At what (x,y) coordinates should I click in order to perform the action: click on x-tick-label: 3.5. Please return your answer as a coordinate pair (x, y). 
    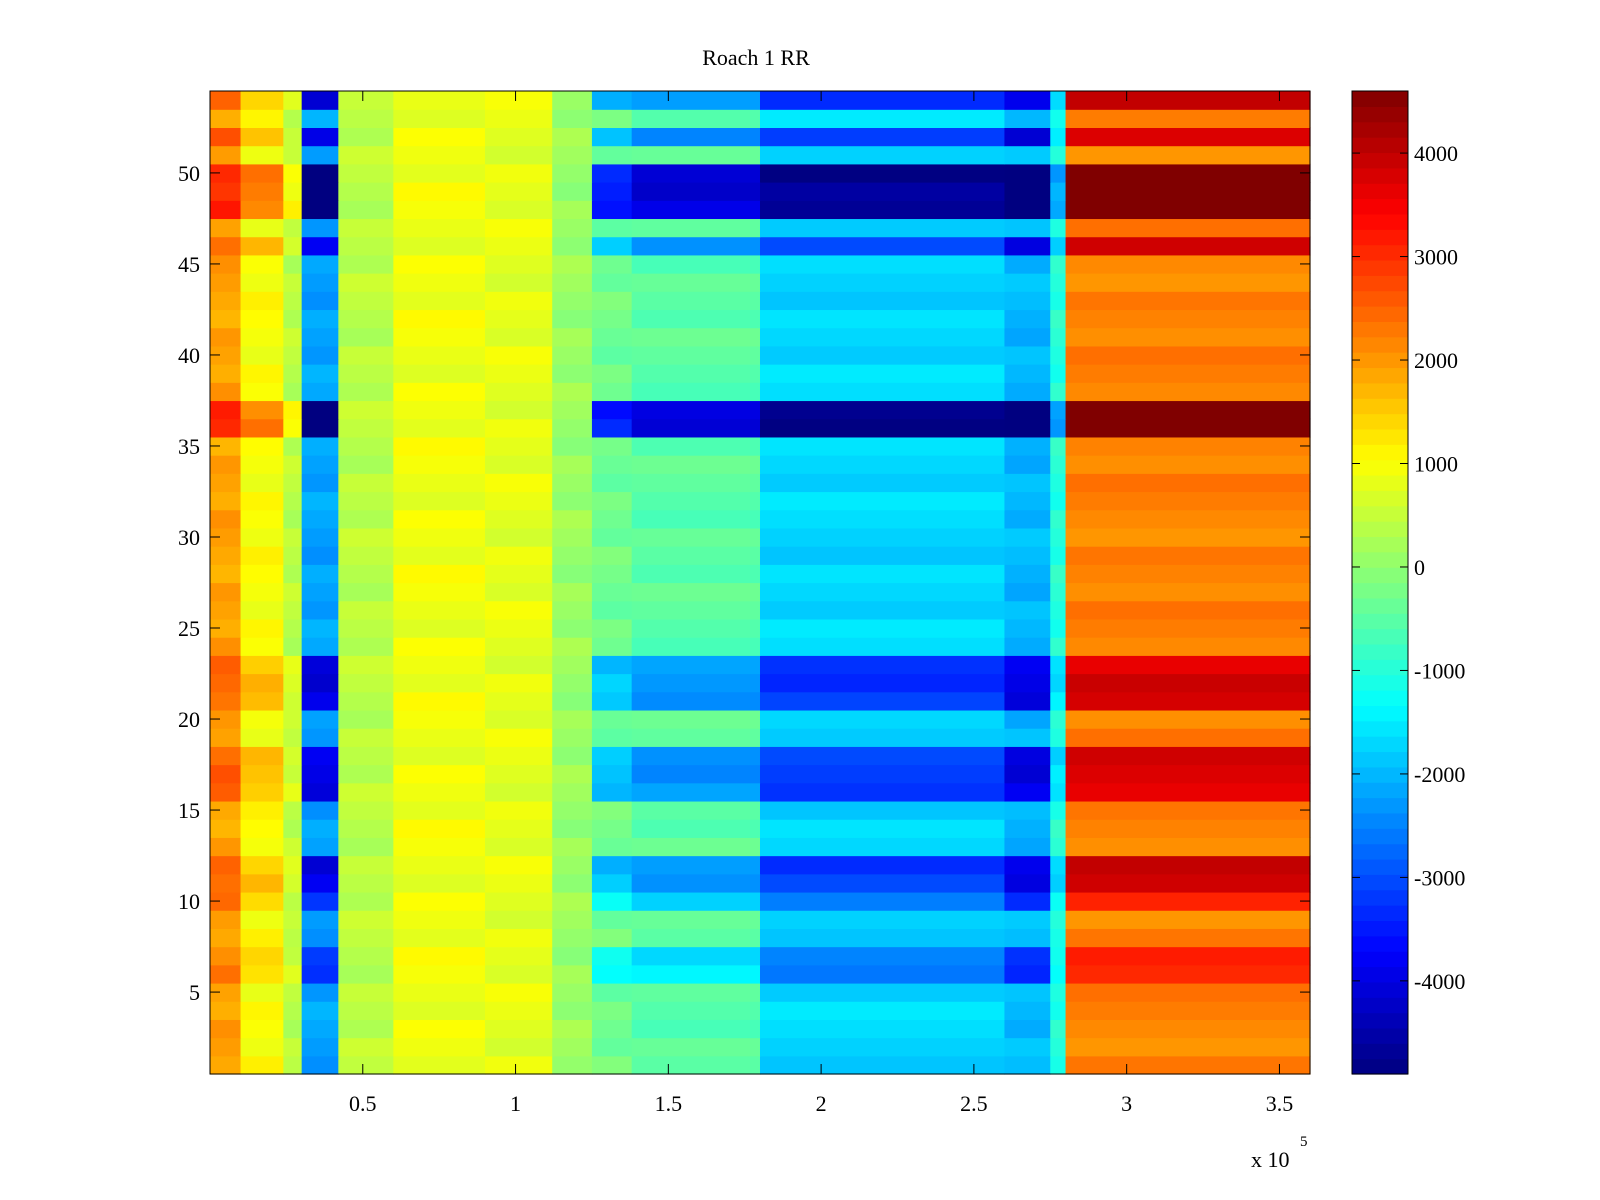
    Looking at the image, I should click on (1280, 1103).